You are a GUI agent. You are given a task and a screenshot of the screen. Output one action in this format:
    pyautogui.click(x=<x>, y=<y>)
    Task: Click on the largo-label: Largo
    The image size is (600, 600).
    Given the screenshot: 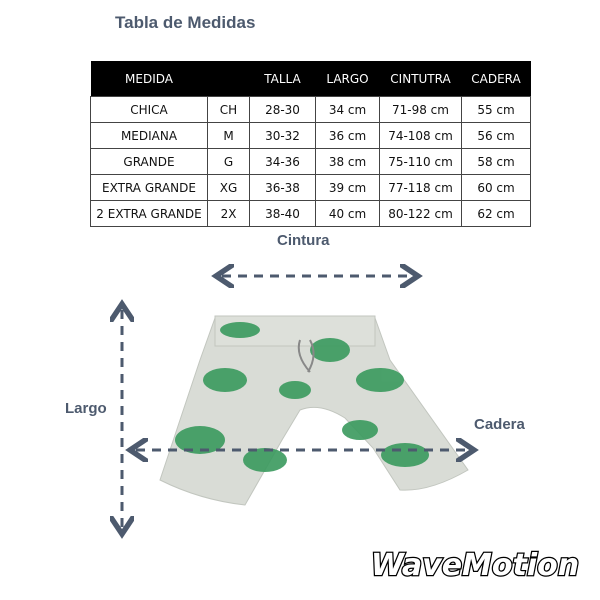 What is the action you would take?
    pyautogui.click(x=86, y=408)
    